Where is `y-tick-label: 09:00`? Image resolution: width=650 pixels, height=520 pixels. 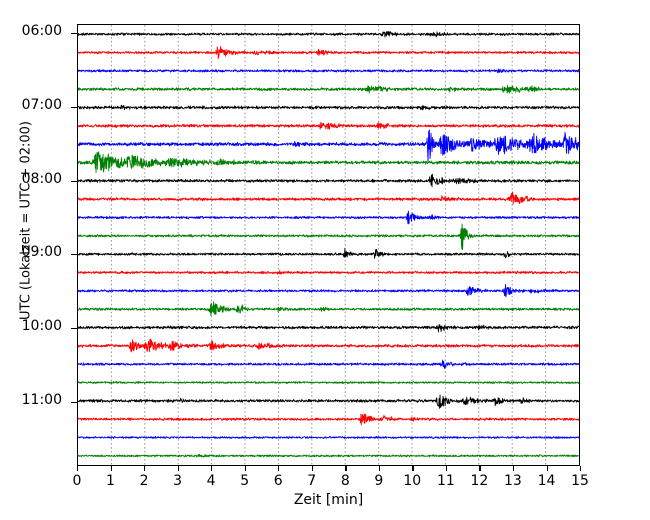 y-tick-label: 09:00 is located at coordinates (41, 252).